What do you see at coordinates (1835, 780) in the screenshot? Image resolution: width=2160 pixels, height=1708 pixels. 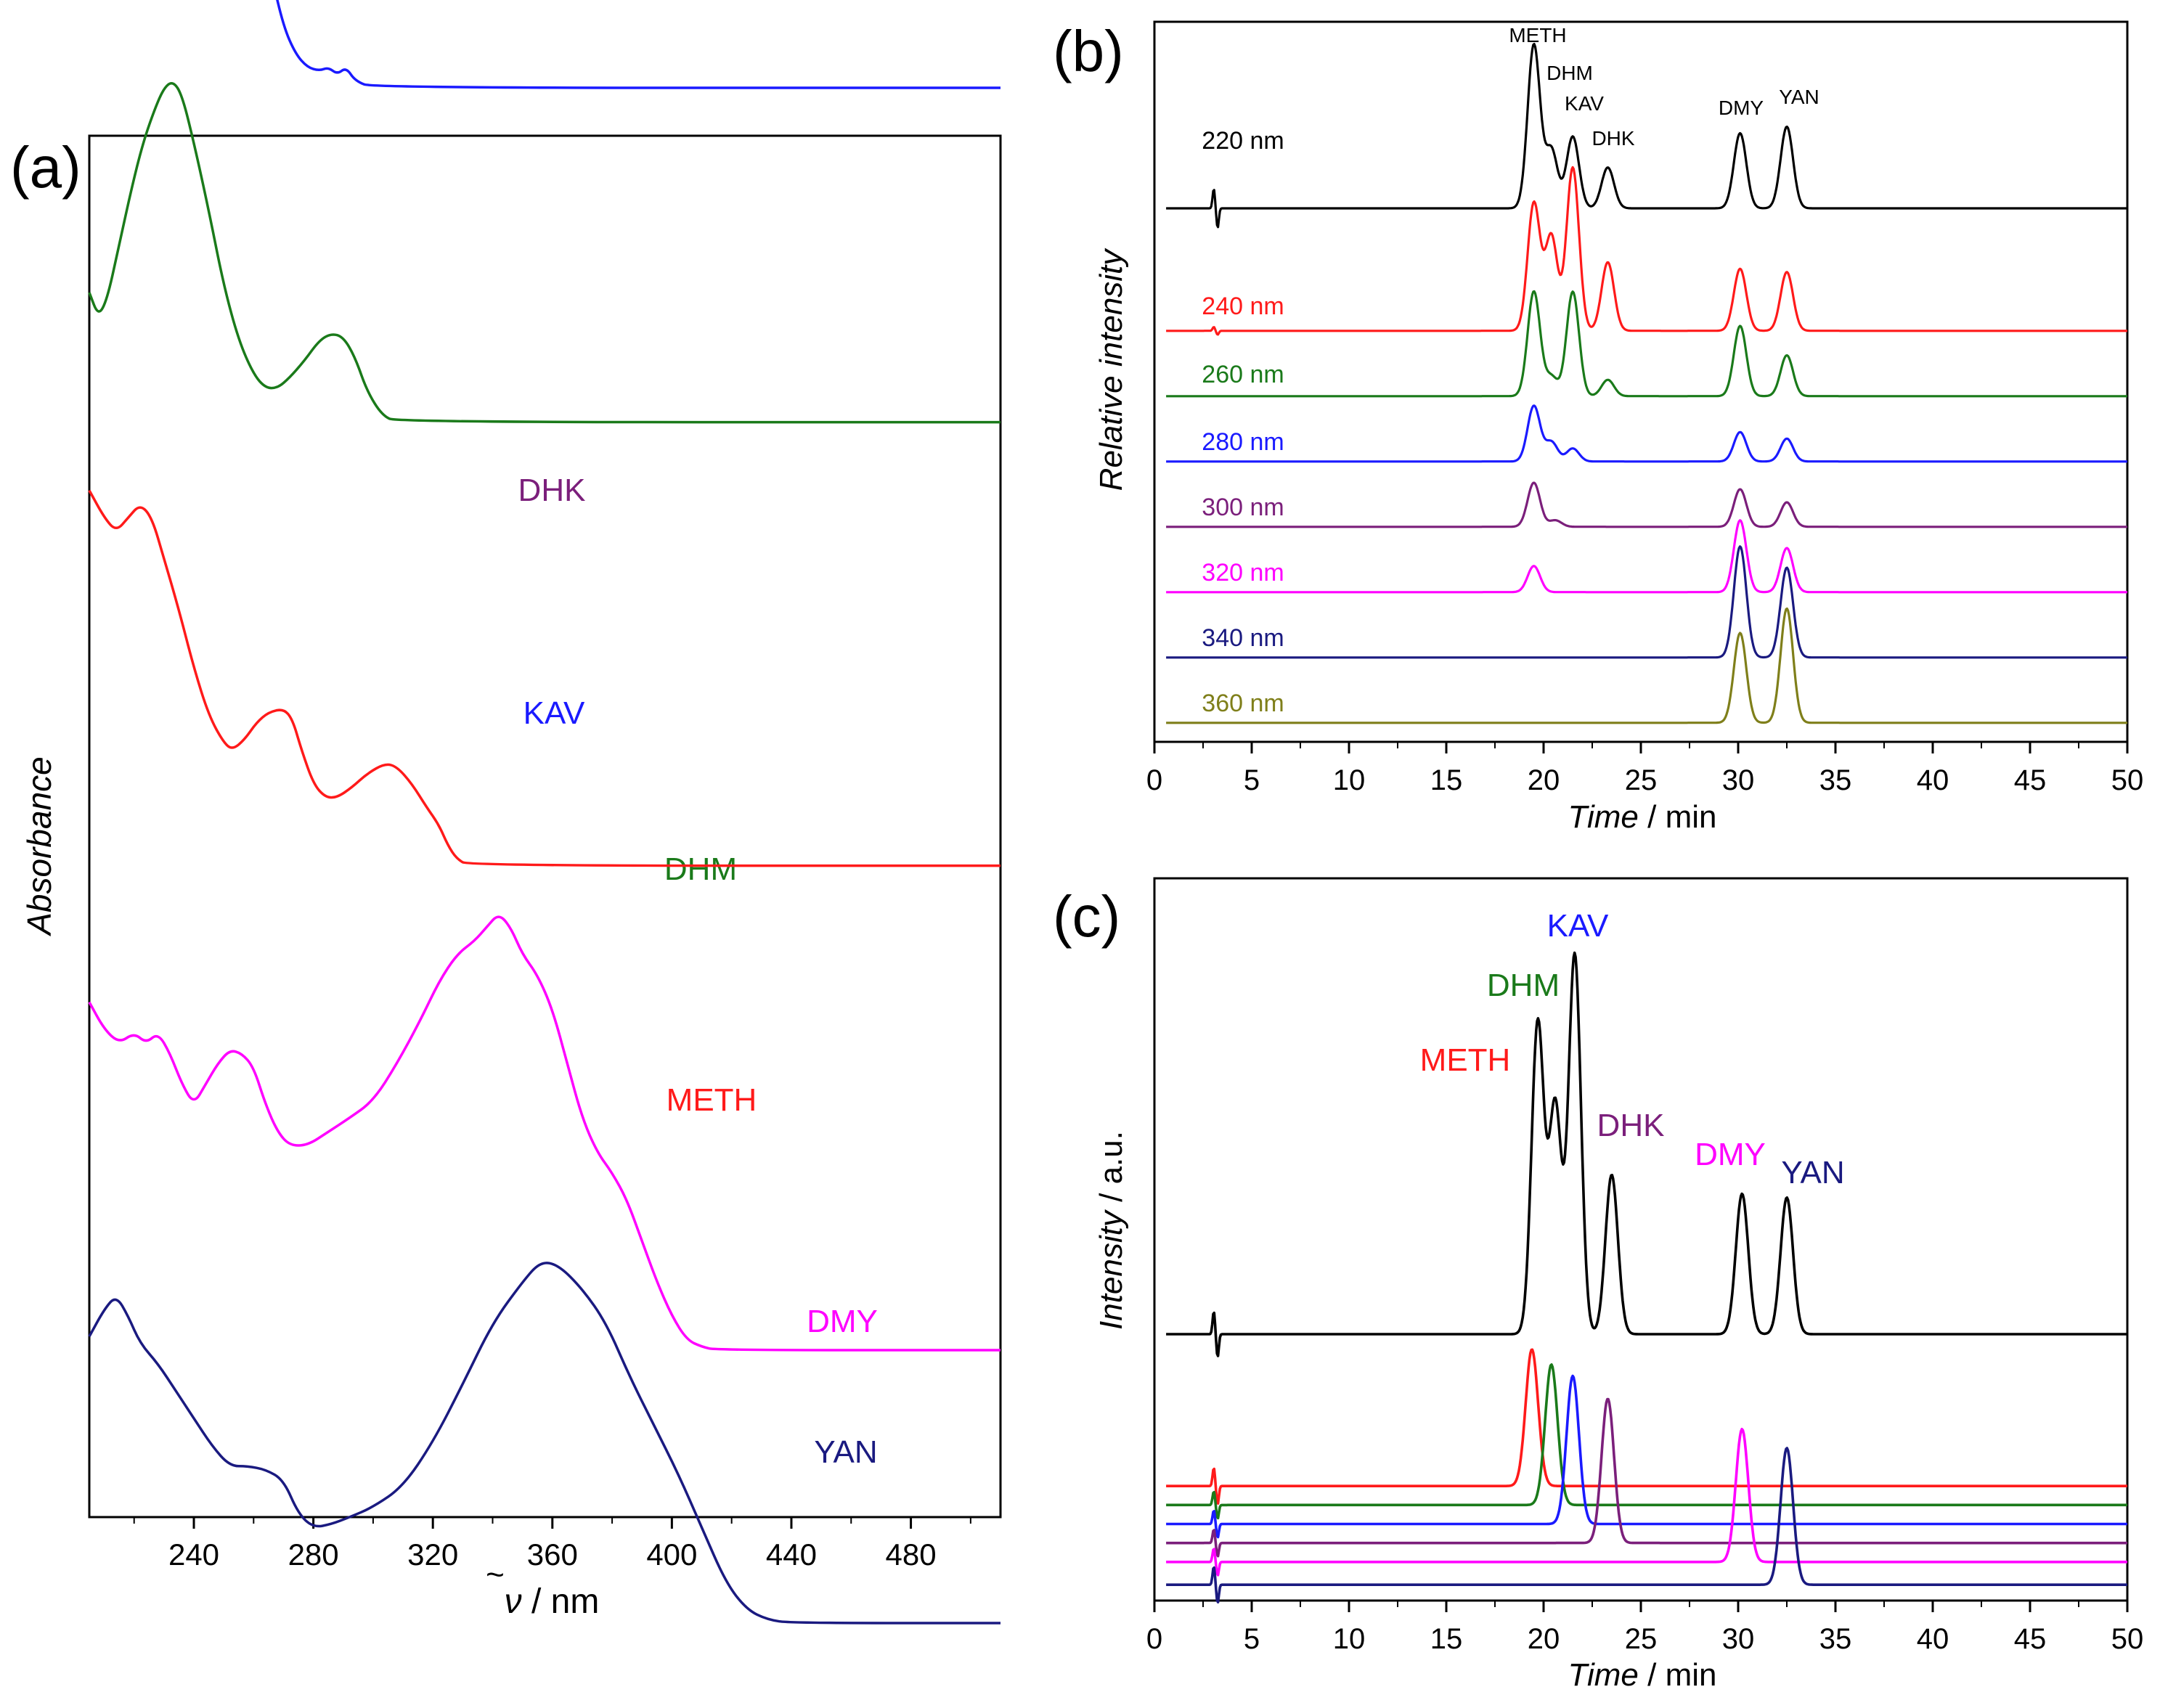 I see `panel-b-x-tick-label: 35` at bounding box center [1835, 780].